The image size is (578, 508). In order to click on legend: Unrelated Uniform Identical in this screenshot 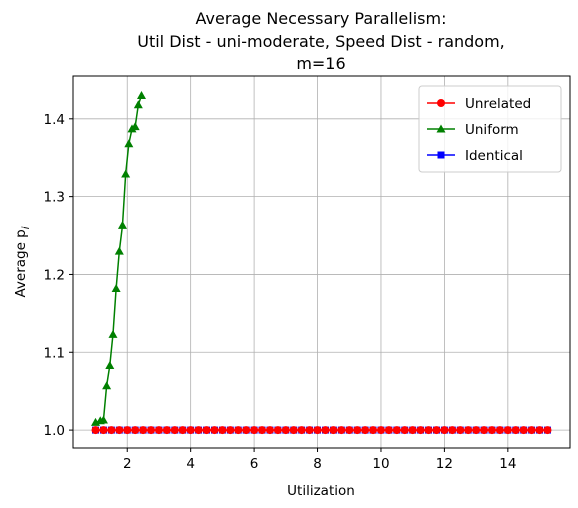, I will do `click(490, 129)`.